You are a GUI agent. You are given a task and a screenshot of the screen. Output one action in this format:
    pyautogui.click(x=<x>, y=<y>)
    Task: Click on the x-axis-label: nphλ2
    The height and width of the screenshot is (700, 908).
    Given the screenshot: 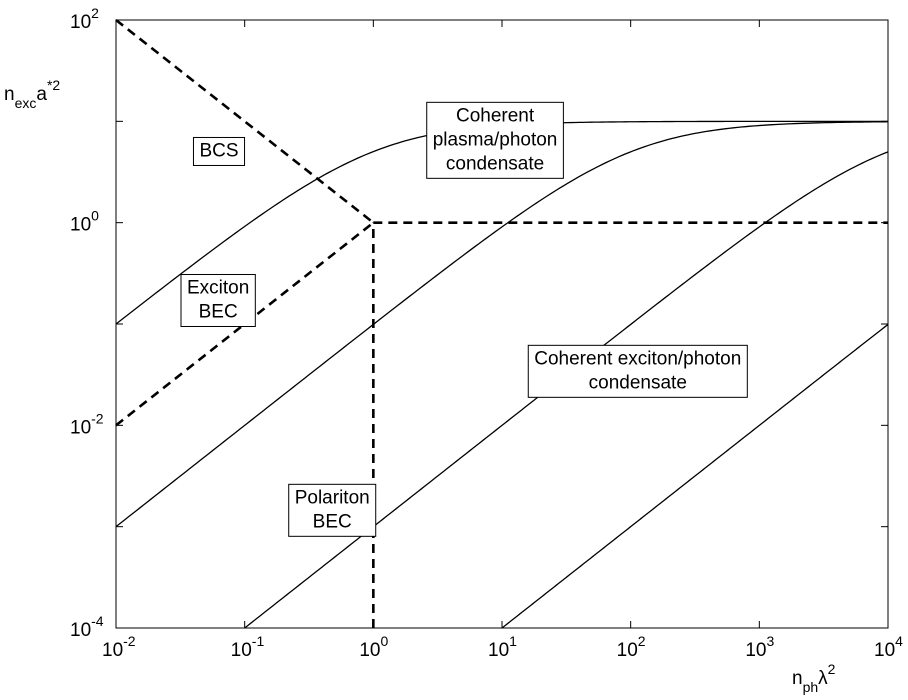 What is the action you would take?
    pyautogui.click(x=814, y=678)
    